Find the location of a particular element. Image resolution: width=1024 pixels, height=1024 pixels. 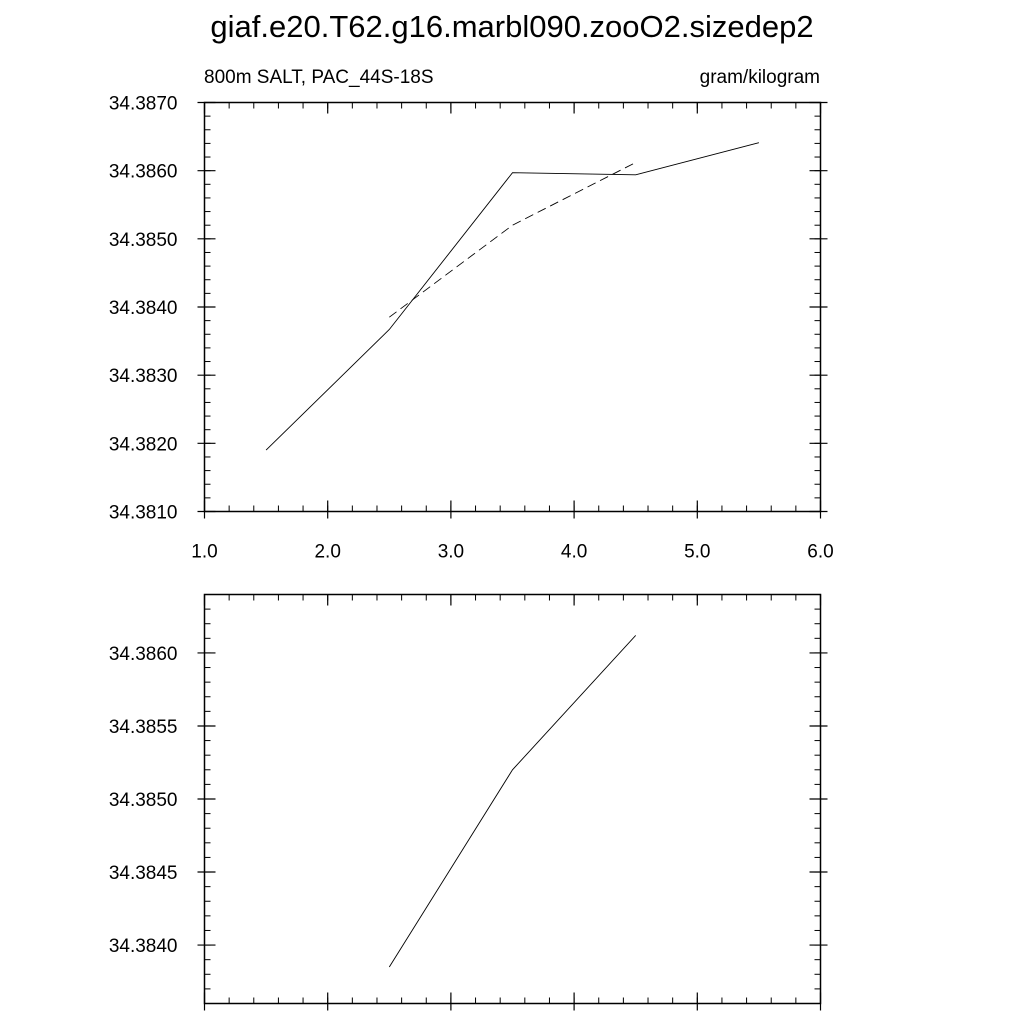

bottom-panel-y-tick-labels: 34.3840 34.3845 34.3850 34.3855 34.3860 is located at coordinates (143, 800).